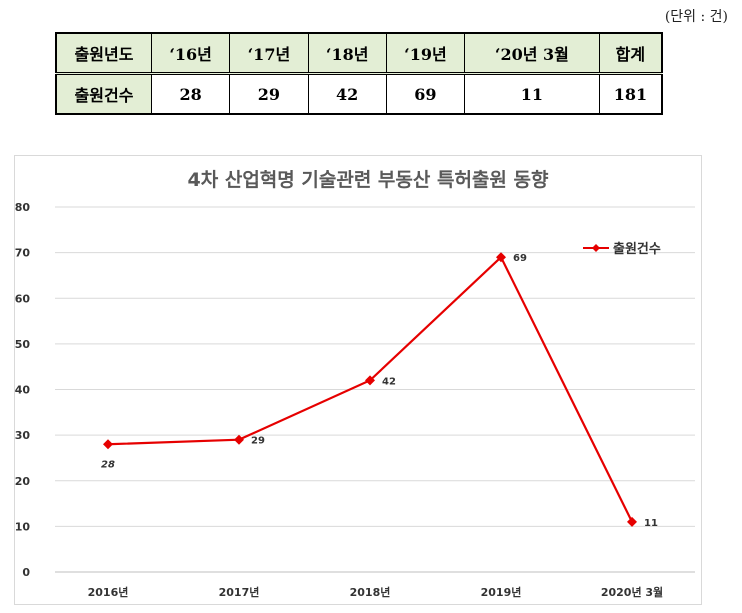 The width and height of the screenshot is (742, 613). I want to click on data-label: 42, so click(389, 381).